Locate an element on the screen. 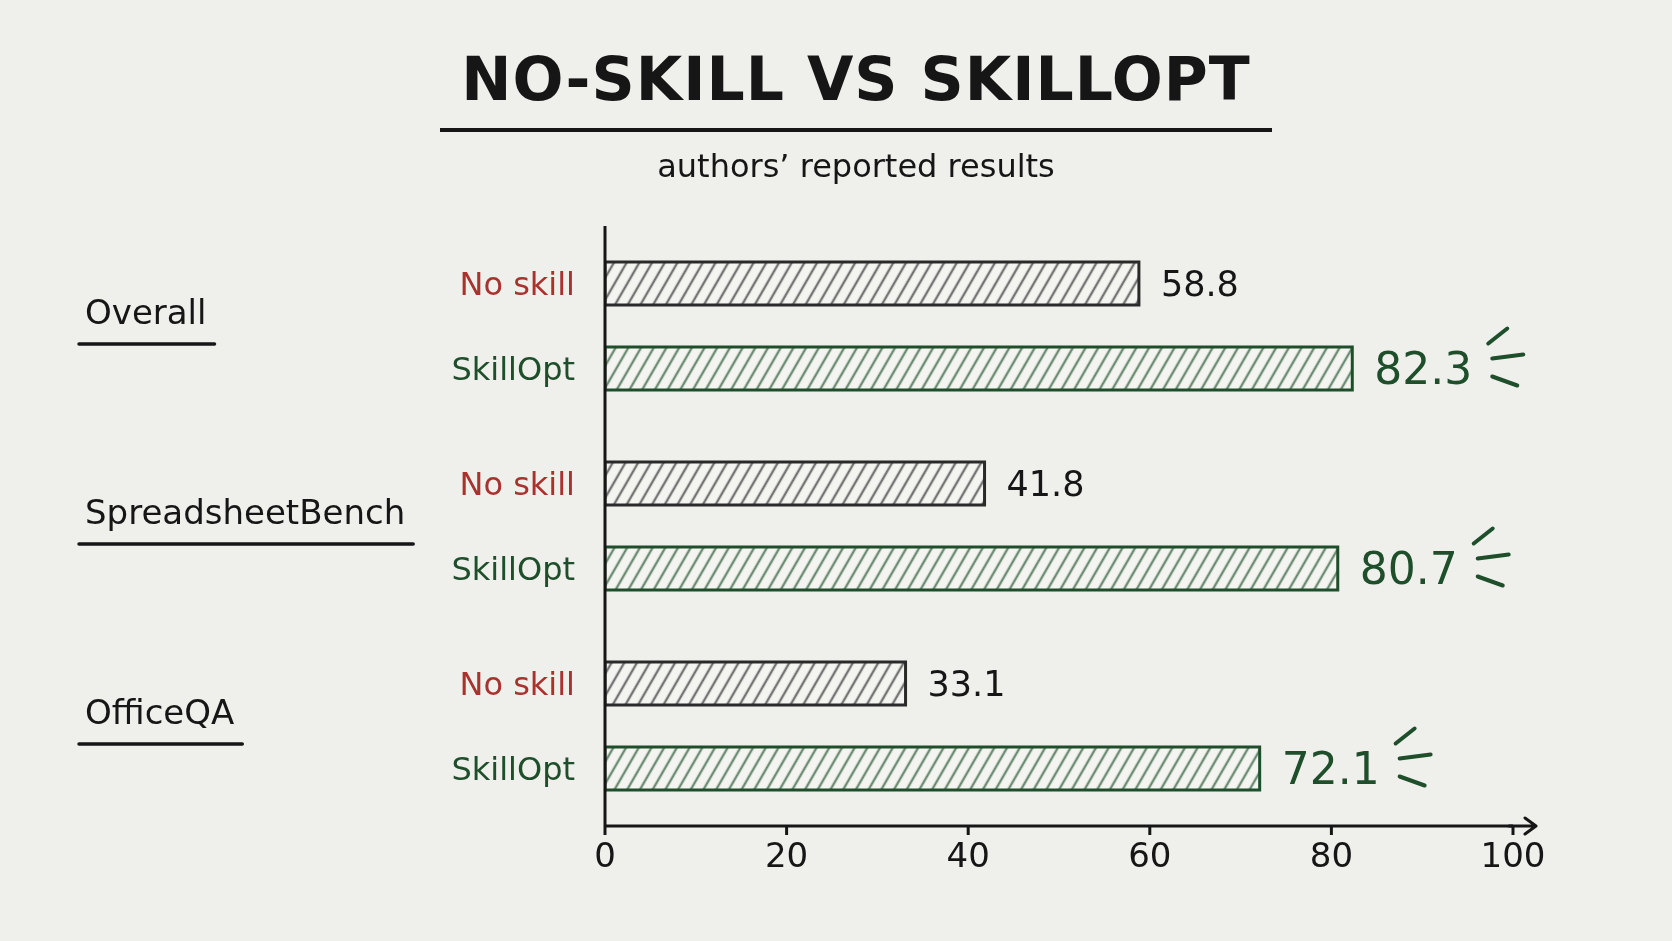 This screenshot has width=1672, height=941. chart-subtitle: authors’ reported results is located at coordinates (856, 166).